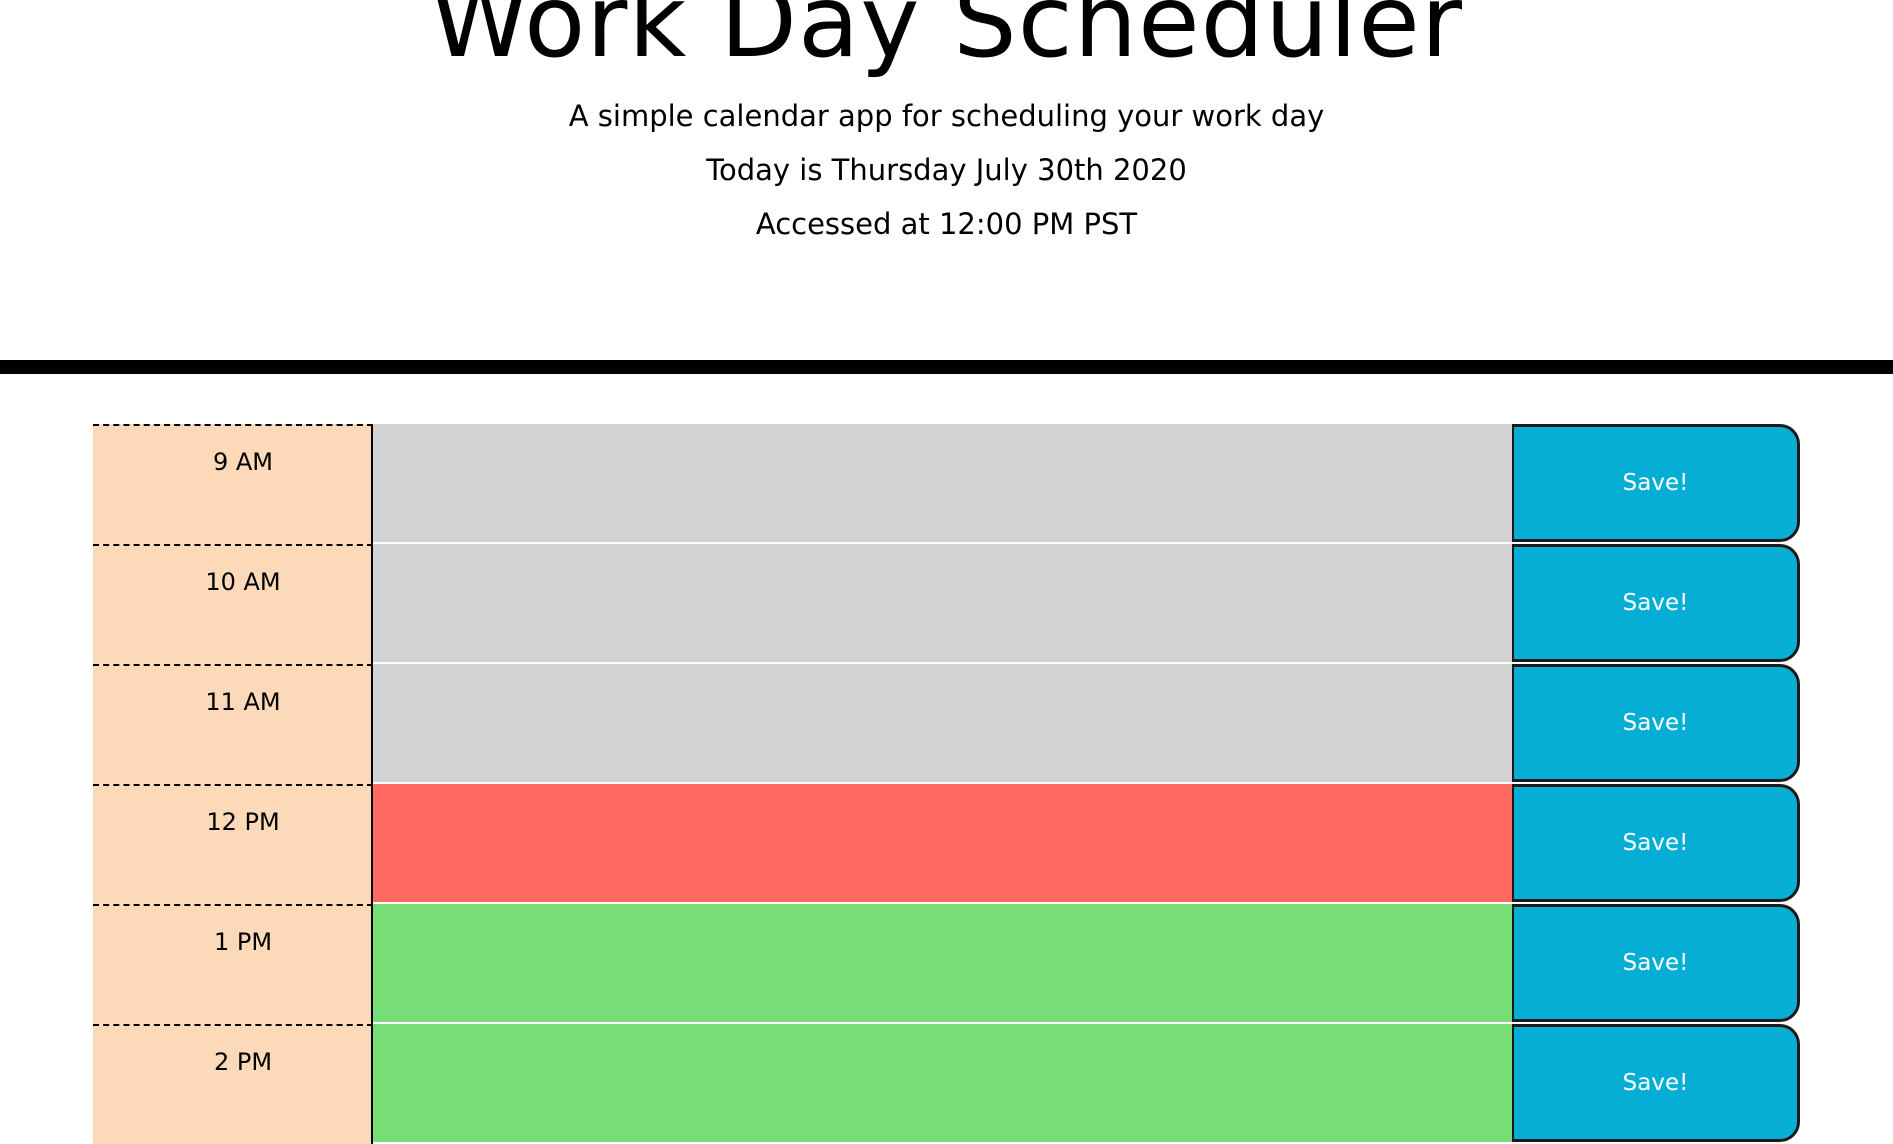 This screenshot has height=1144, width=1893. What do you see at coordinates (946, 170) in the screenshot?
I see `current-date: Today is Thursday July 30th 2020` at bounding box center [946, 170].